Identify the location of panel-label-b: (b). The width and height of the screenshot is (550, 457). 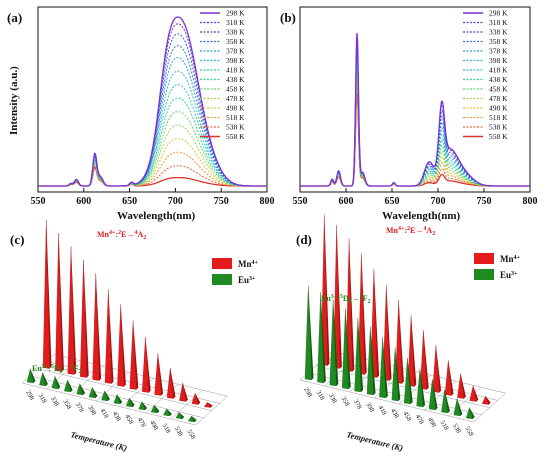
(288, 17).